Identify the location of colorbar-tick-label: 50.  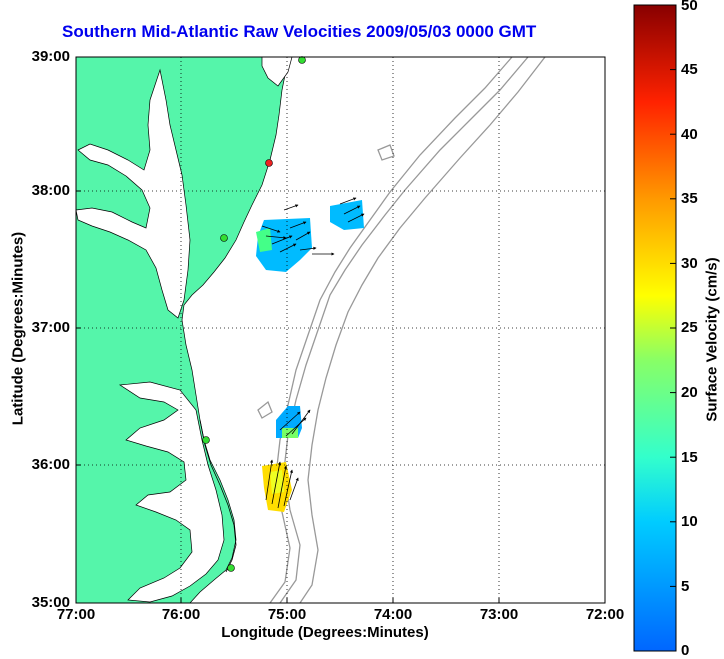
(689, 7).